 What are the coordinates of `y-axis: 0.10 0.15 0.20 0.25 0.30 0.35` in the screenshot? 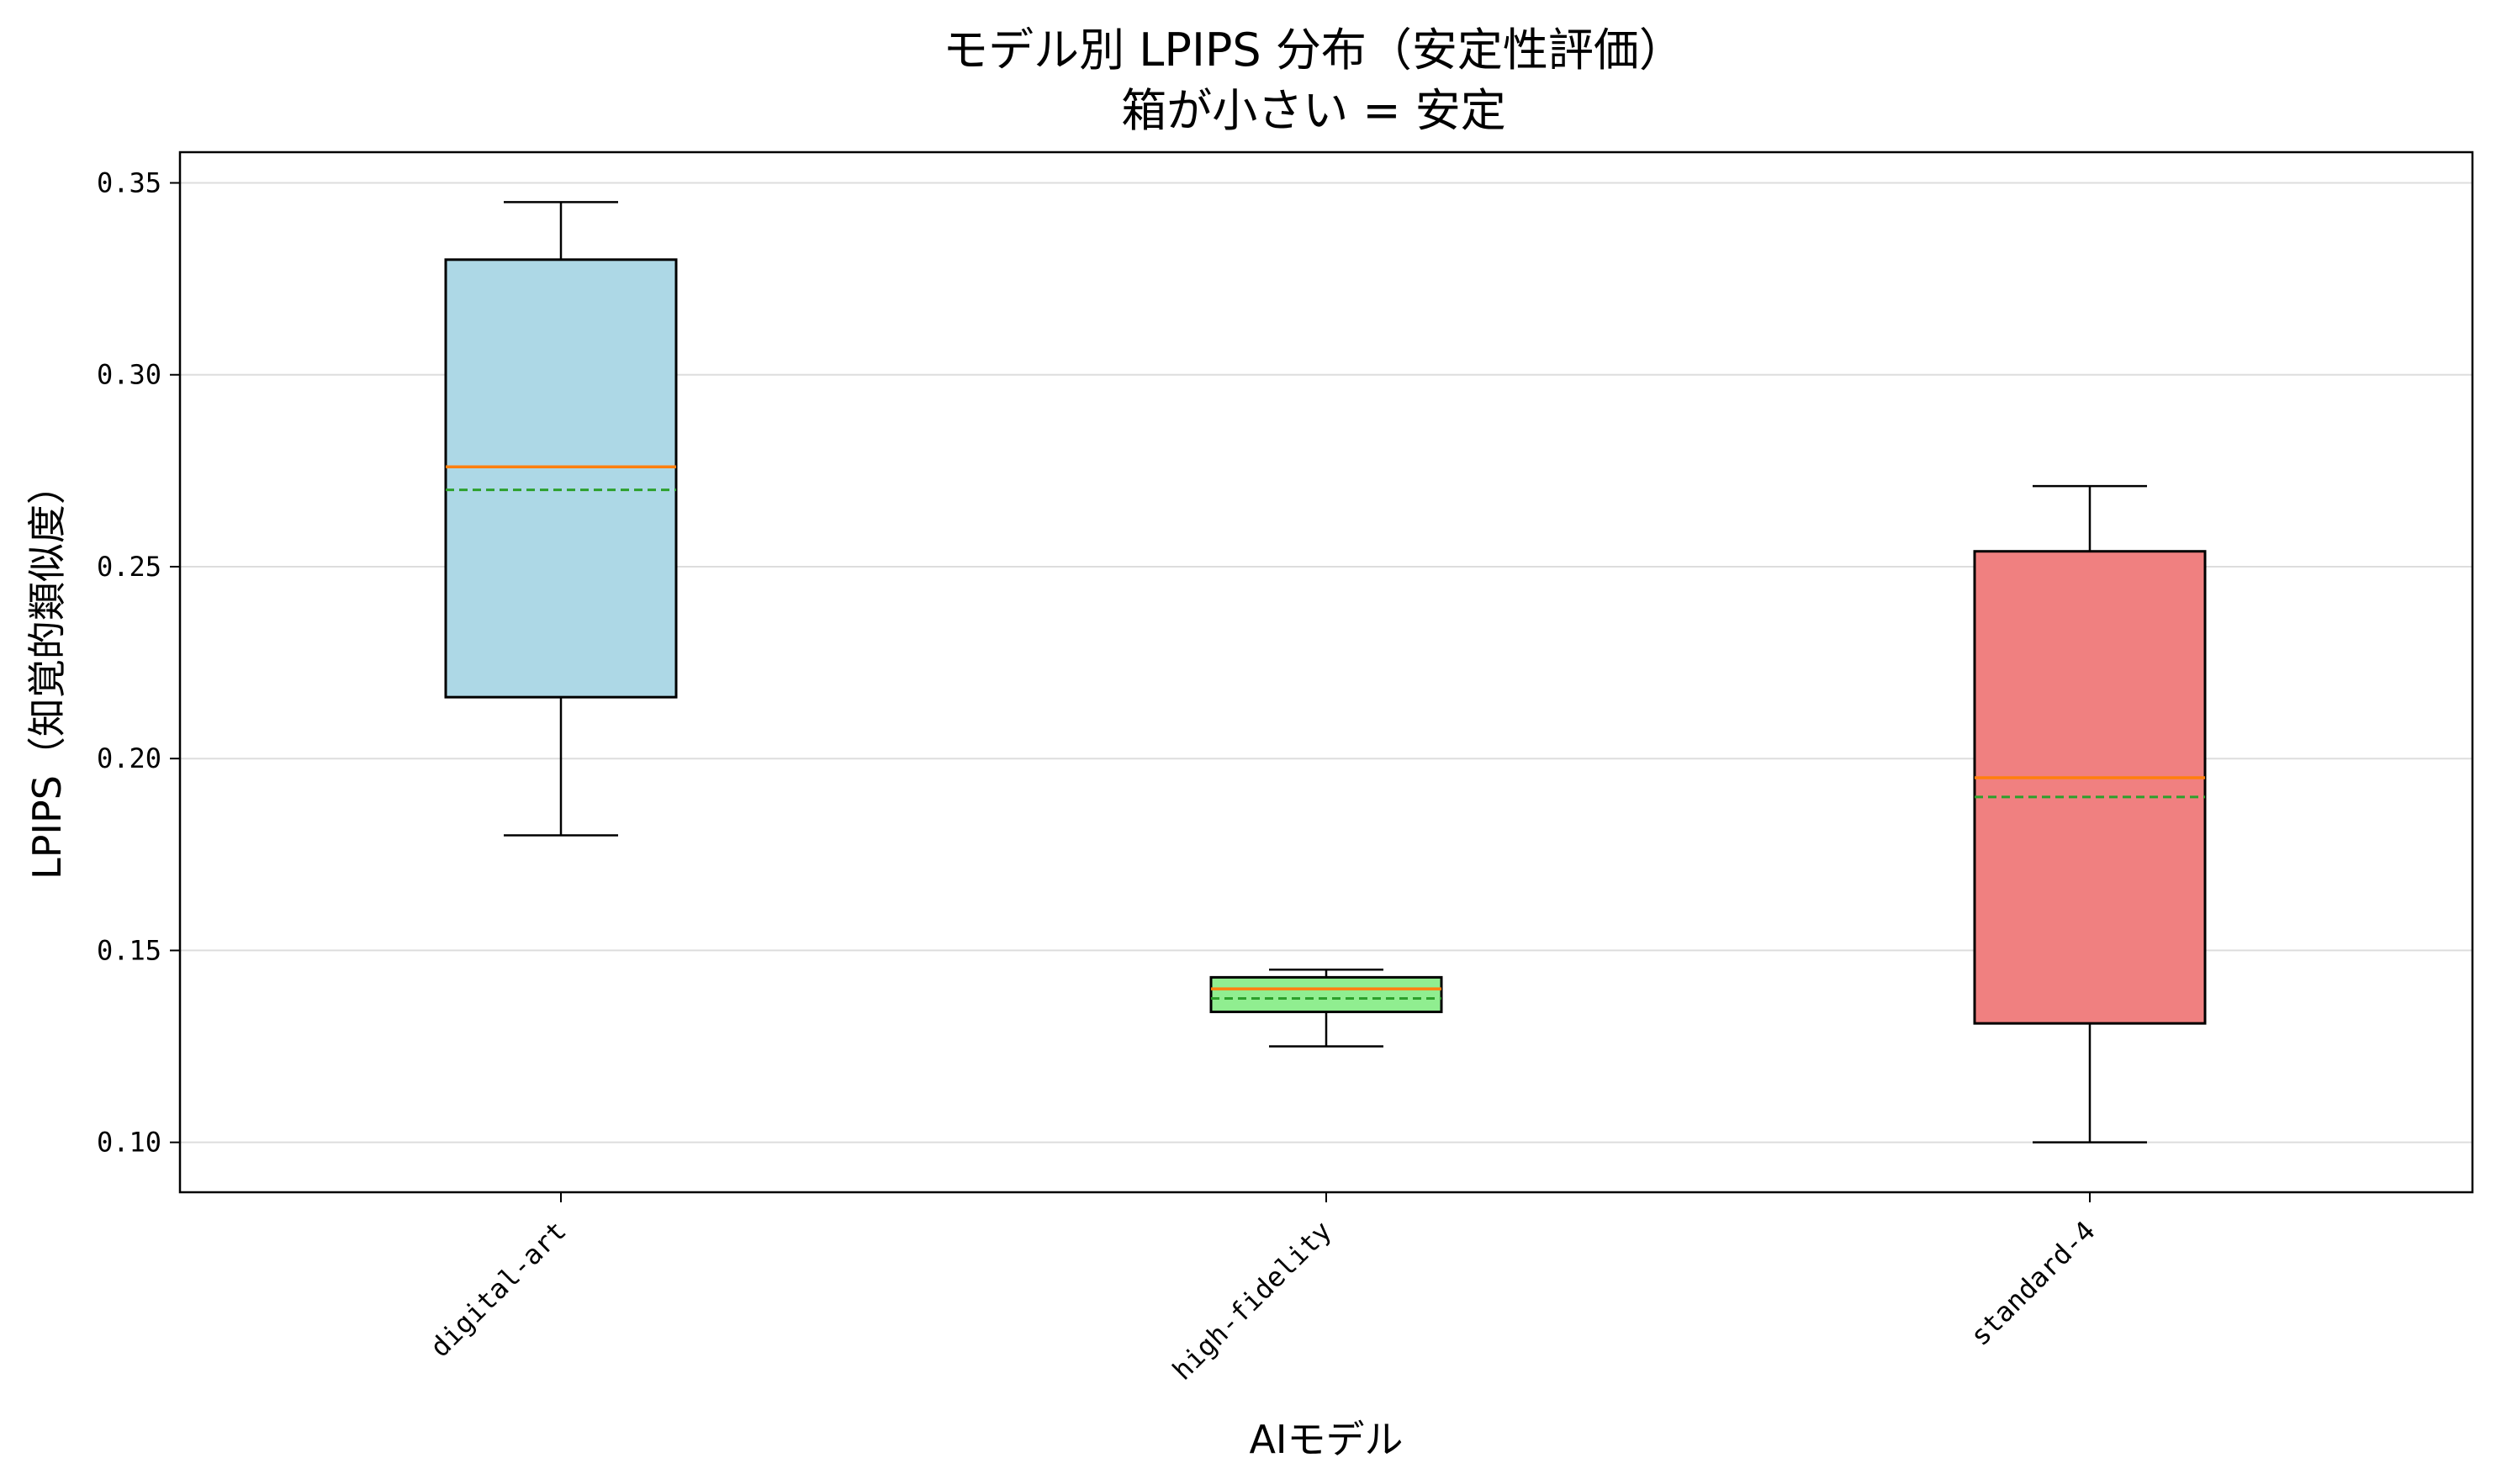 It's located at (138, 663).